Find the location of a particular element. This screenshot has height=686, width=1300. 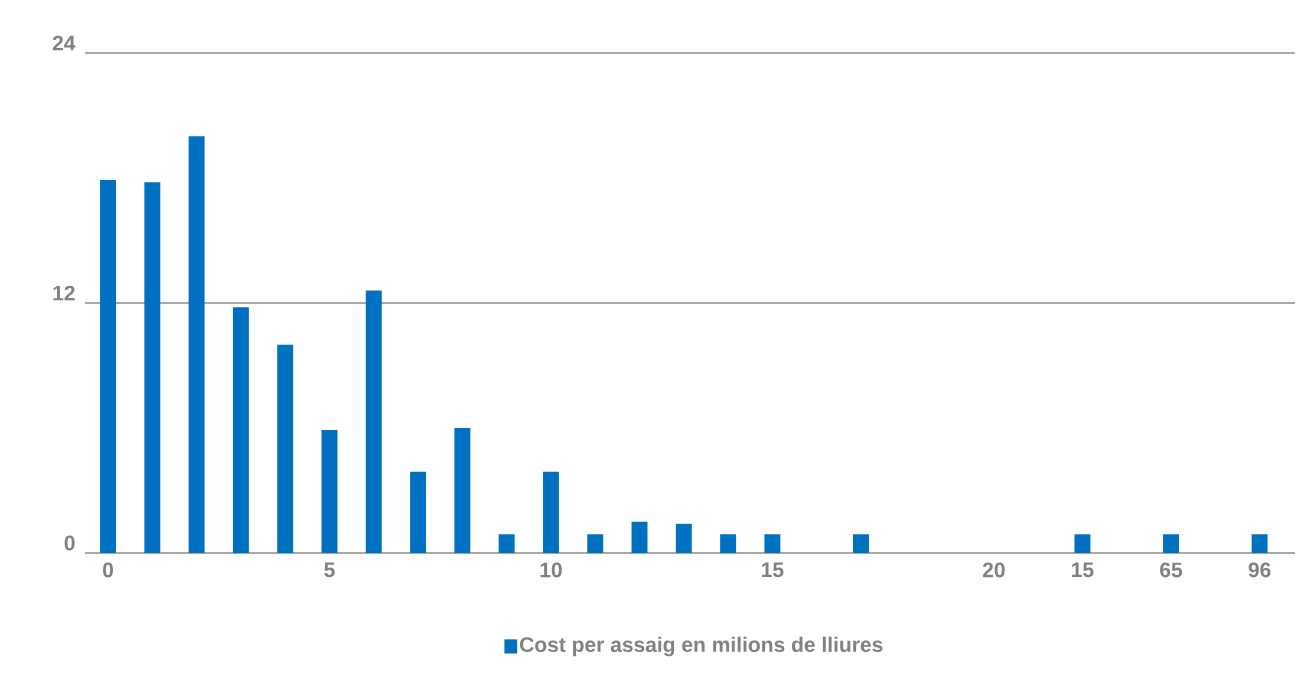

x-tick-label: 65 is located at coordinates (1171, 570).